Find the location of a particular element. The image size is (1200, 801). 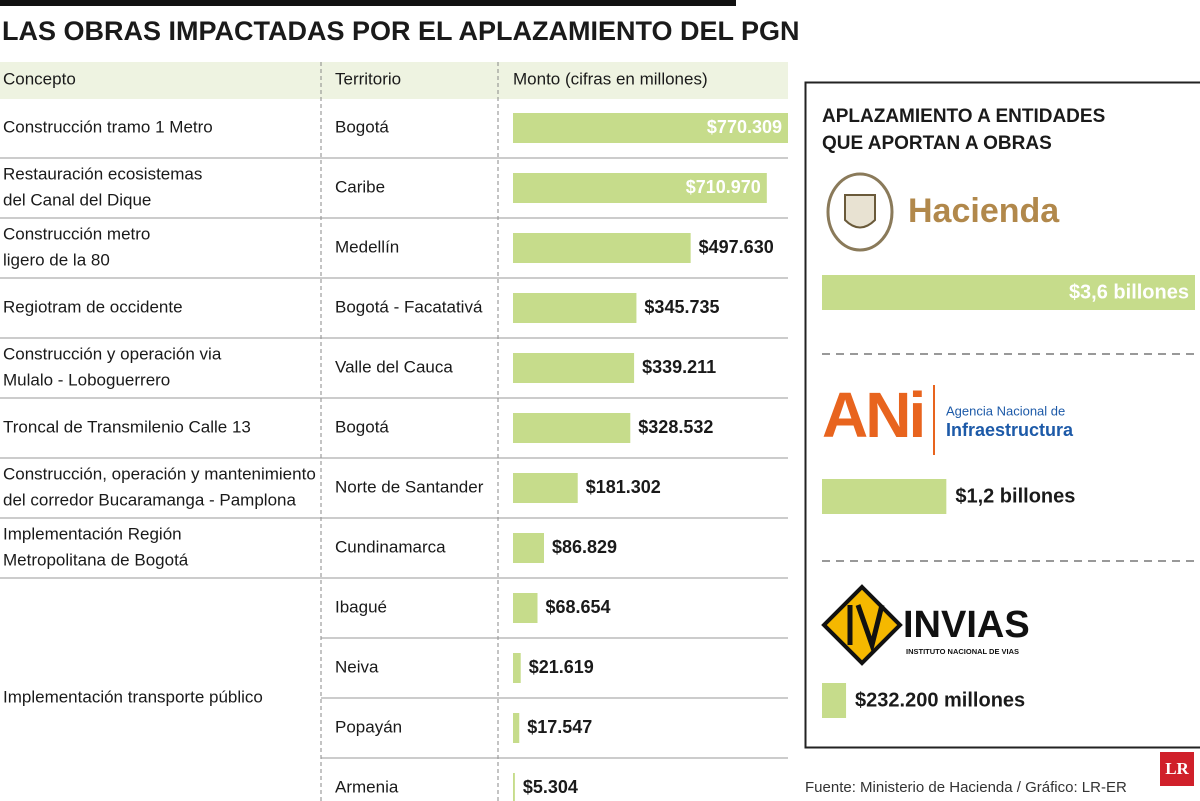

value-label: $5.304 is located at coordinates (550, 787).